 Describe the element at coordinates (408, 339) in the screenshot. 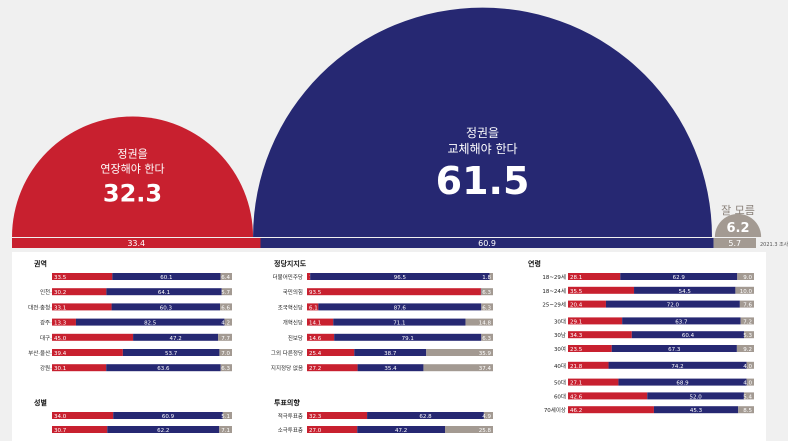

I see `value-change: 79.1` at that location.